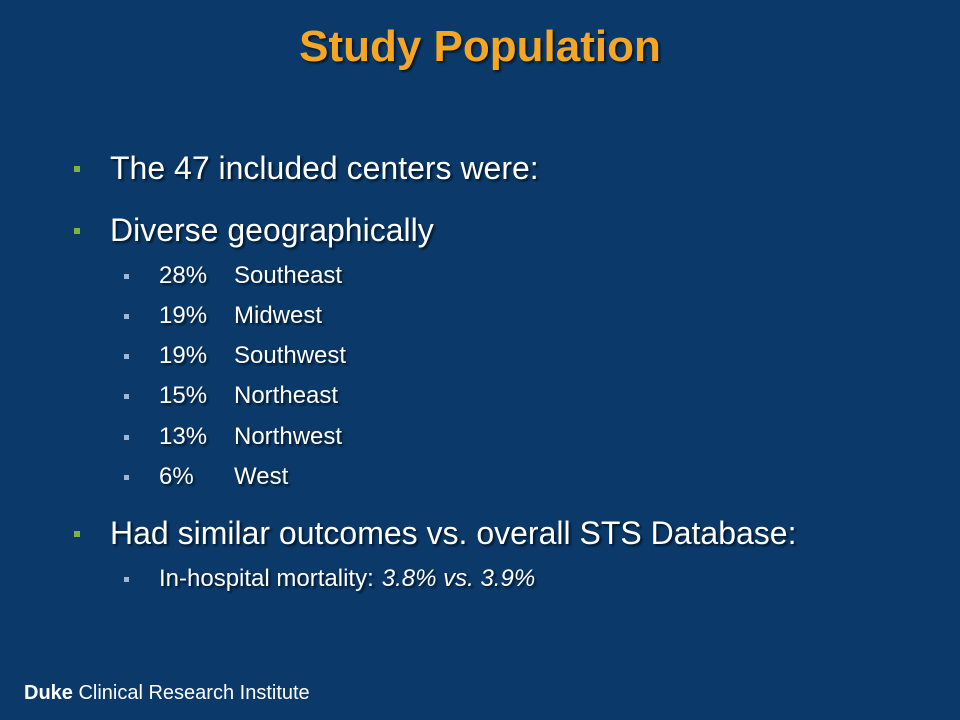 The width and height of the screenshot is (960, 720). I want to click on region-percent: 13%, so click(183, 436).